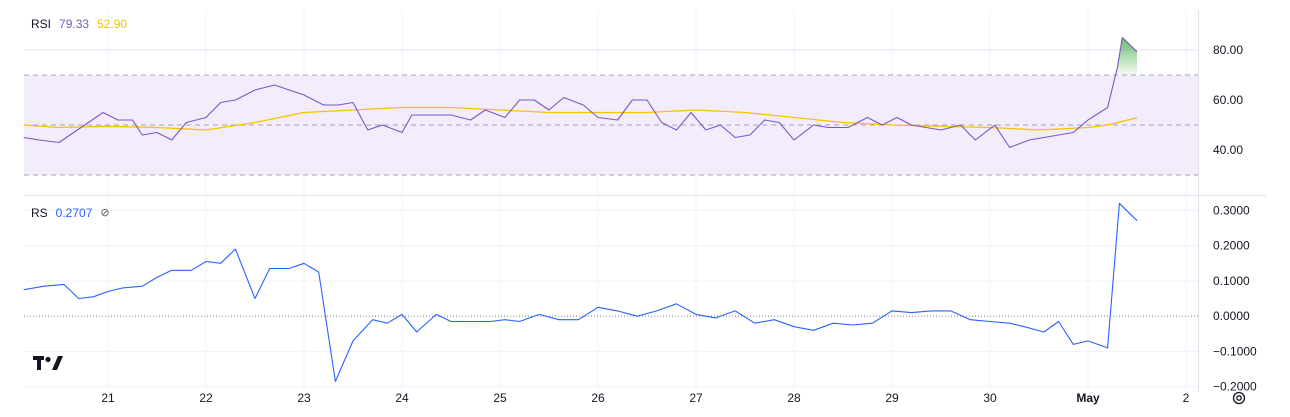 The height and width of the screenshot is (417, 1290). Describe the element at coordinates (108, 398) in the screenshot. I see `x-tick-label: 21` at that location.